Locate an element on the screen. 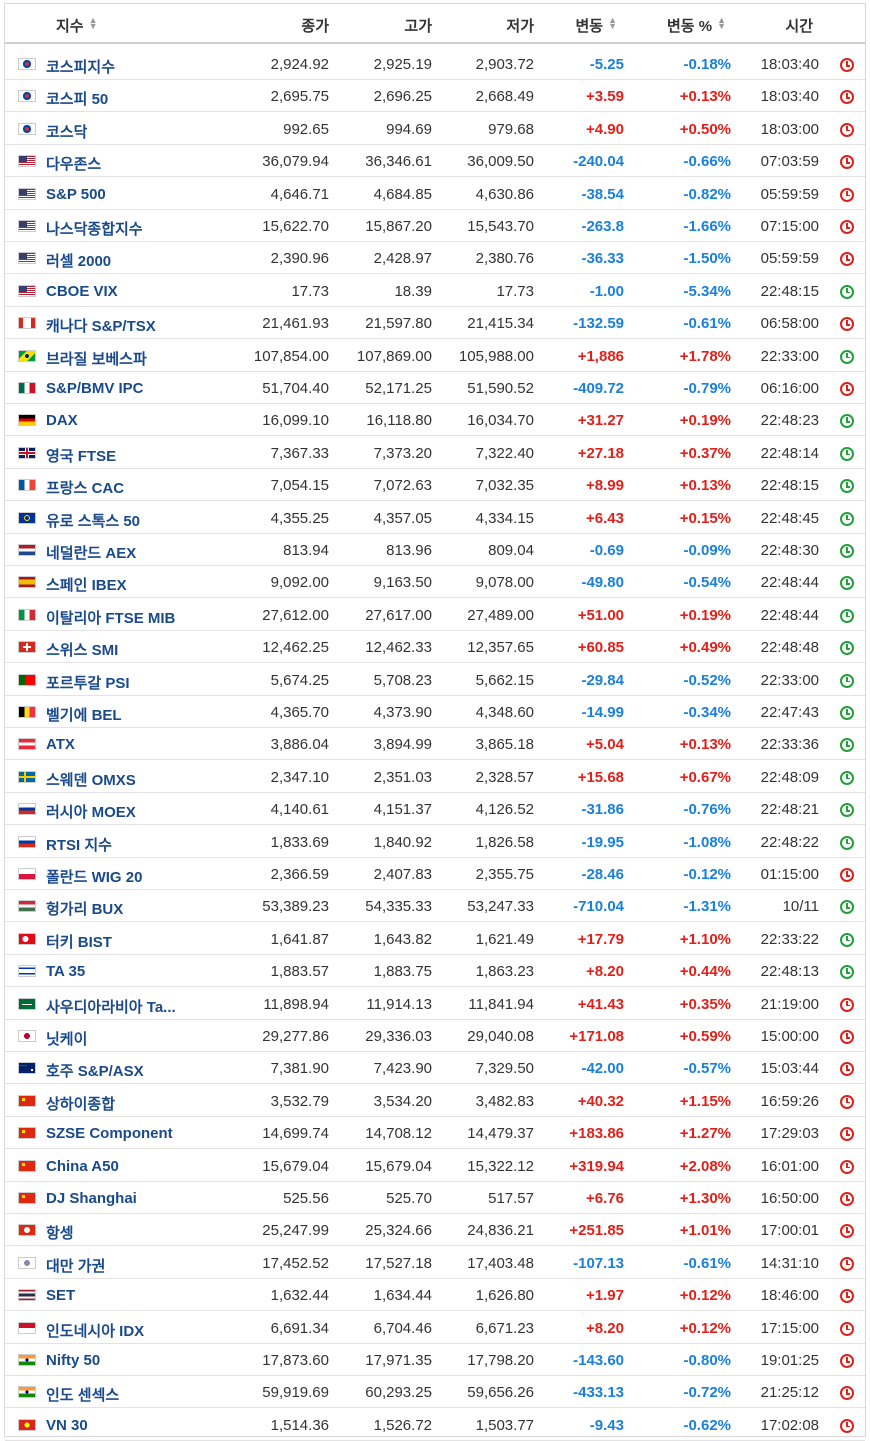  index-name-link: 대만 가권 is located at coordinates (76, 1266).